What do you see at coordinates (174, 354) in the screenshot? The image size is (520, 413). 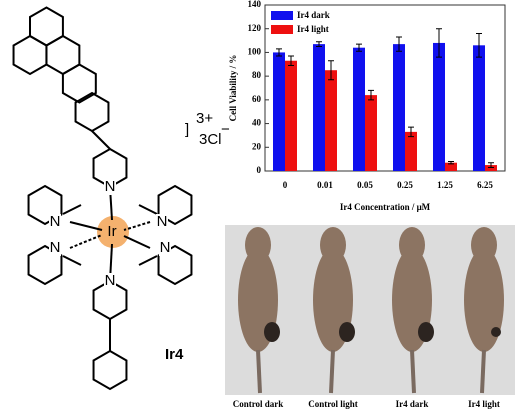 I see `compound-name: Ir4` at bounding box center [174, 354].